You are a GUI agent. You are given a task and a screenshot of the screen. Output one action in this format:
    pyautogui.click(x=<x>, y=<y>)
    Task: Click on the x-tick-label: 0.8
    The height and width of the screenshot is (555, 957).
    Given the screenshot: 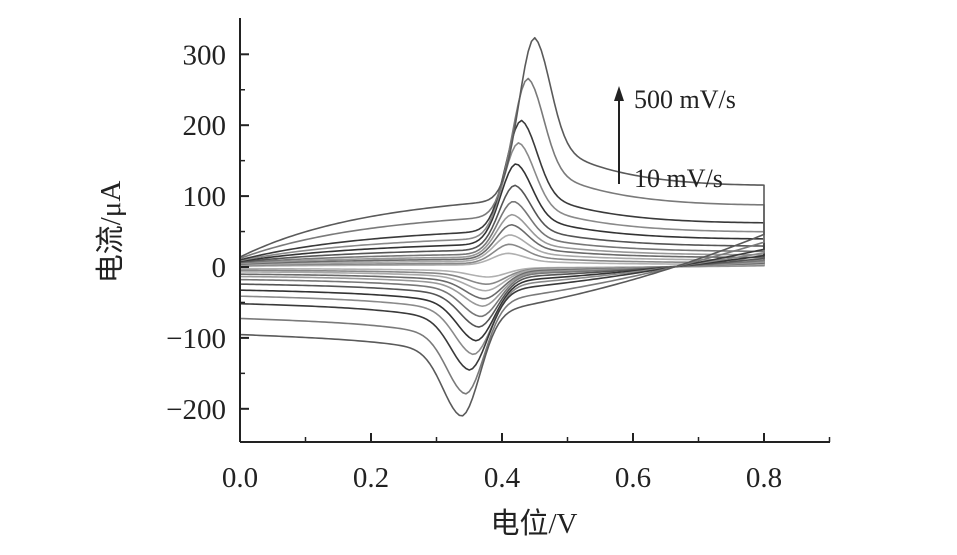 What is the action you would take?
    pyautogui.click(x=764, y=478)
    